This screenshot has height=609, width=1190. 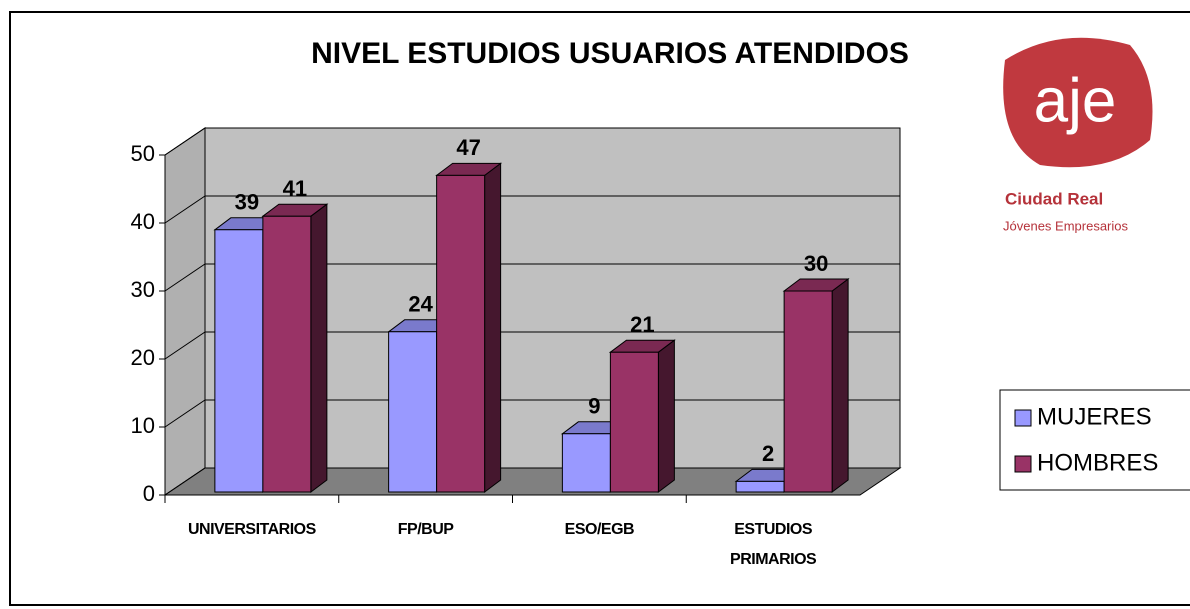 I want to click on logo-shape, so click(x=1078, y=102).